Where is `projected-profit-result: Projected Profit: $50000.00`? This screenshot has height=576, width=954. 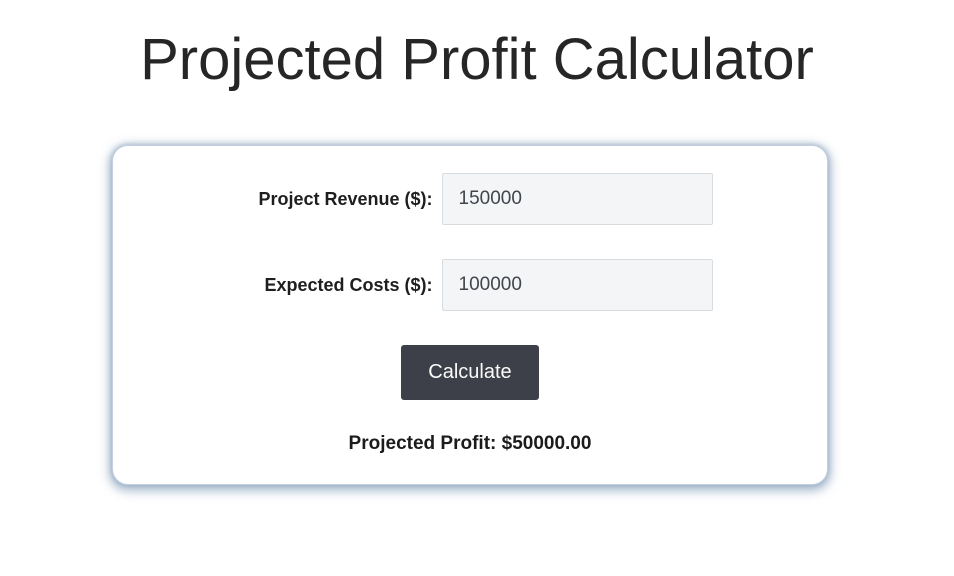
projected-profit-result: Projected Profit: $50000.00 is located at coordinates (470, 443).